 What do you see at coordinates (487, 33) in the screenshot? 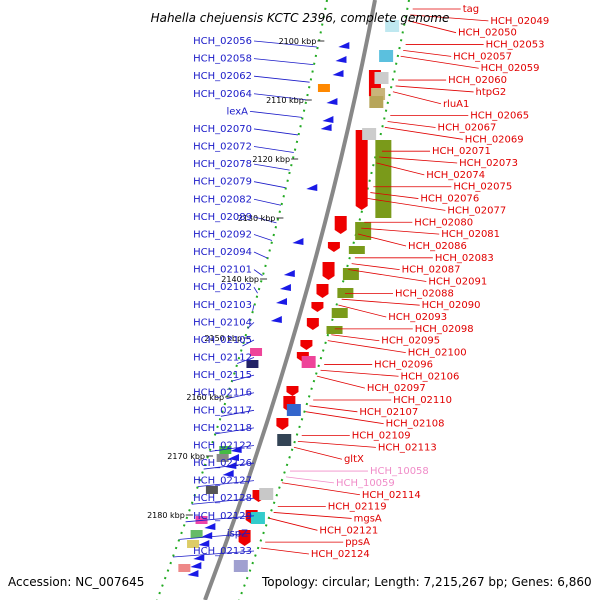
I see `gene-label-right: HCH_02050` at bounding box center [487, 33].